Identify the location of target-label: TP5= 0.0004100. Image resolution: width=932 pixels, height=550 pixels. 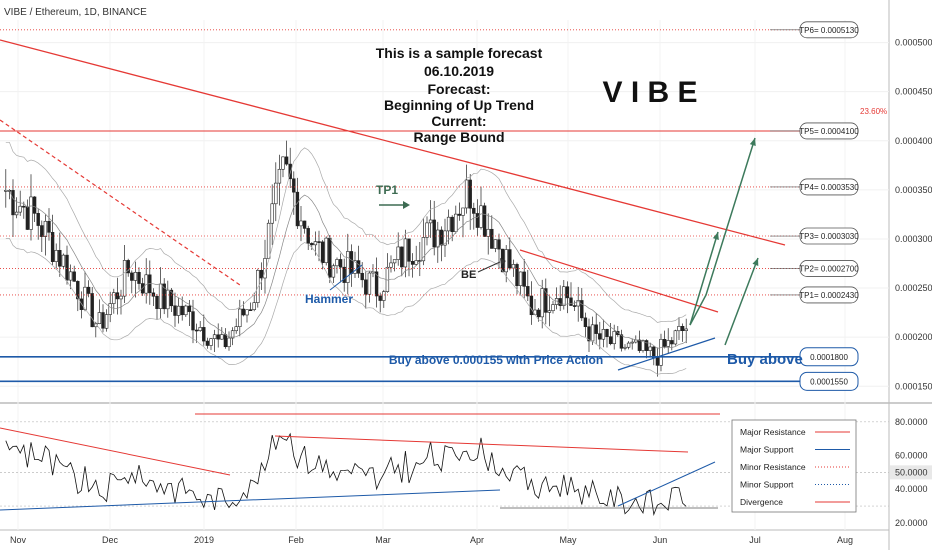
(829, 131).